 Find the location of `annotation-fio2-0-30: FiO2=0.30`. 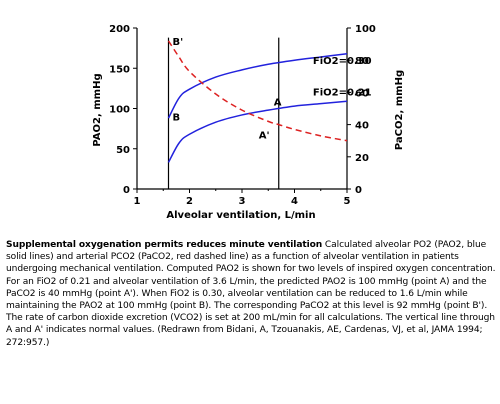

annotation-fio2-0-30: FiO2=0.30 is located at coordinates (342, 61).